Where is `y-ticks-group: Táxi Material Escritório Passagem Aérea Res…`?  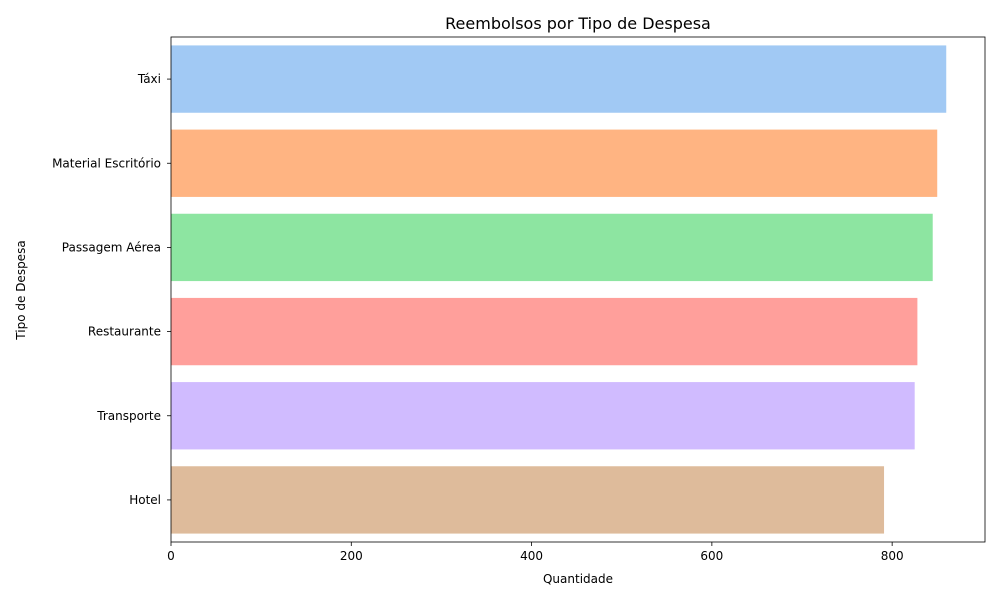 y-ticks-group: Táxi Material Escritório Passagem Aérea Res… is located at coordinates (111, 289).